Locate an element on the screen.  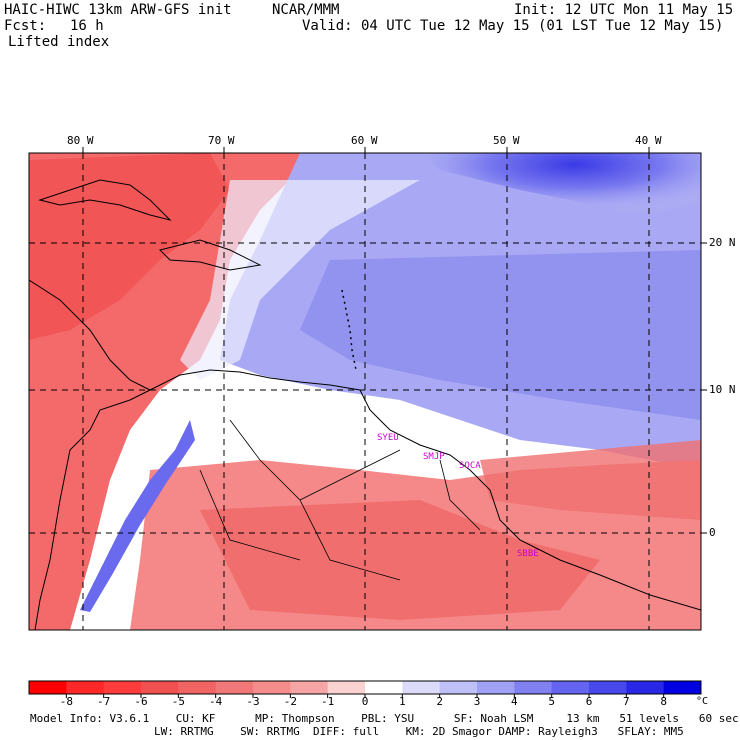
station-sbbe: SBBE is located at coordinates (528, 554).